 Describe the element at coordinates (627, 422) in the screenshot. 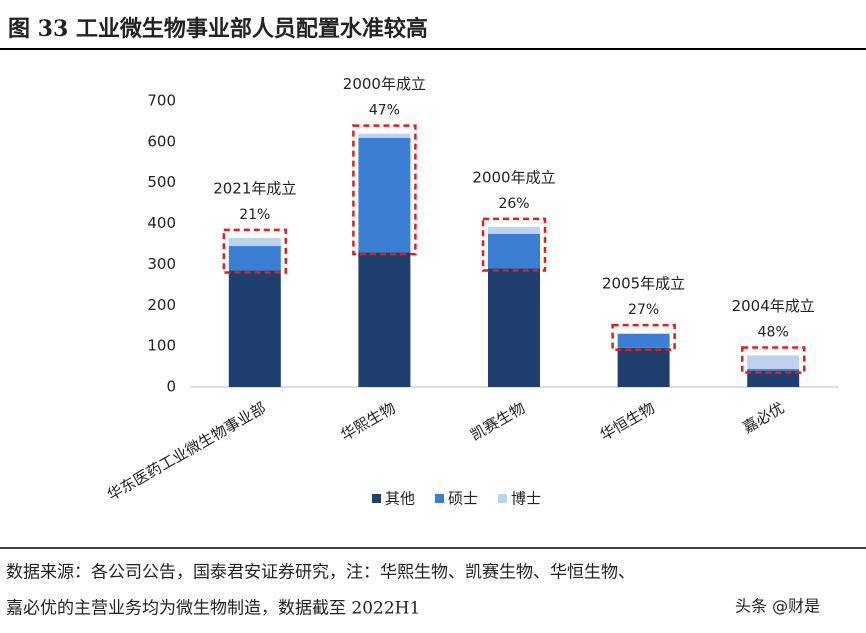

I see `x-tick-label: 华恒生物` at that location.